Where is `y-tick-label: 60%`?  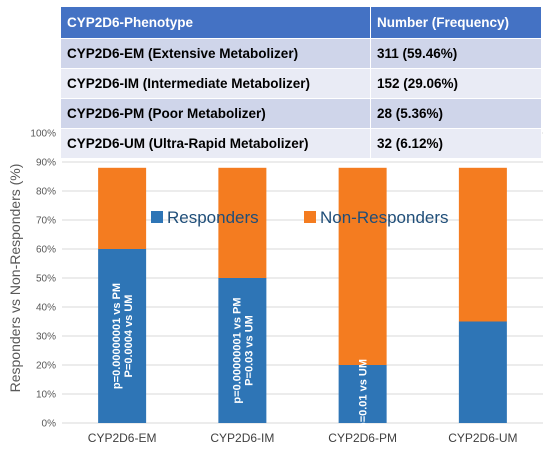
y-tick-label: 60% is located at coordinates (46, 250).